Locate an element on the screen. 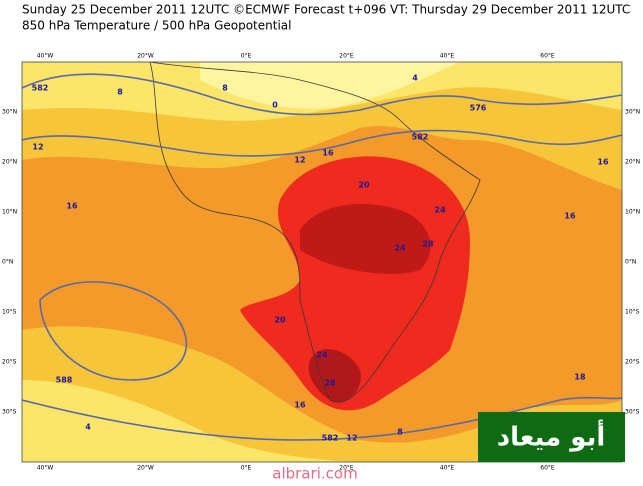 The width and height of the screenshot is (643, 486). contour-label: 0 is located at coordinates (275, 105).